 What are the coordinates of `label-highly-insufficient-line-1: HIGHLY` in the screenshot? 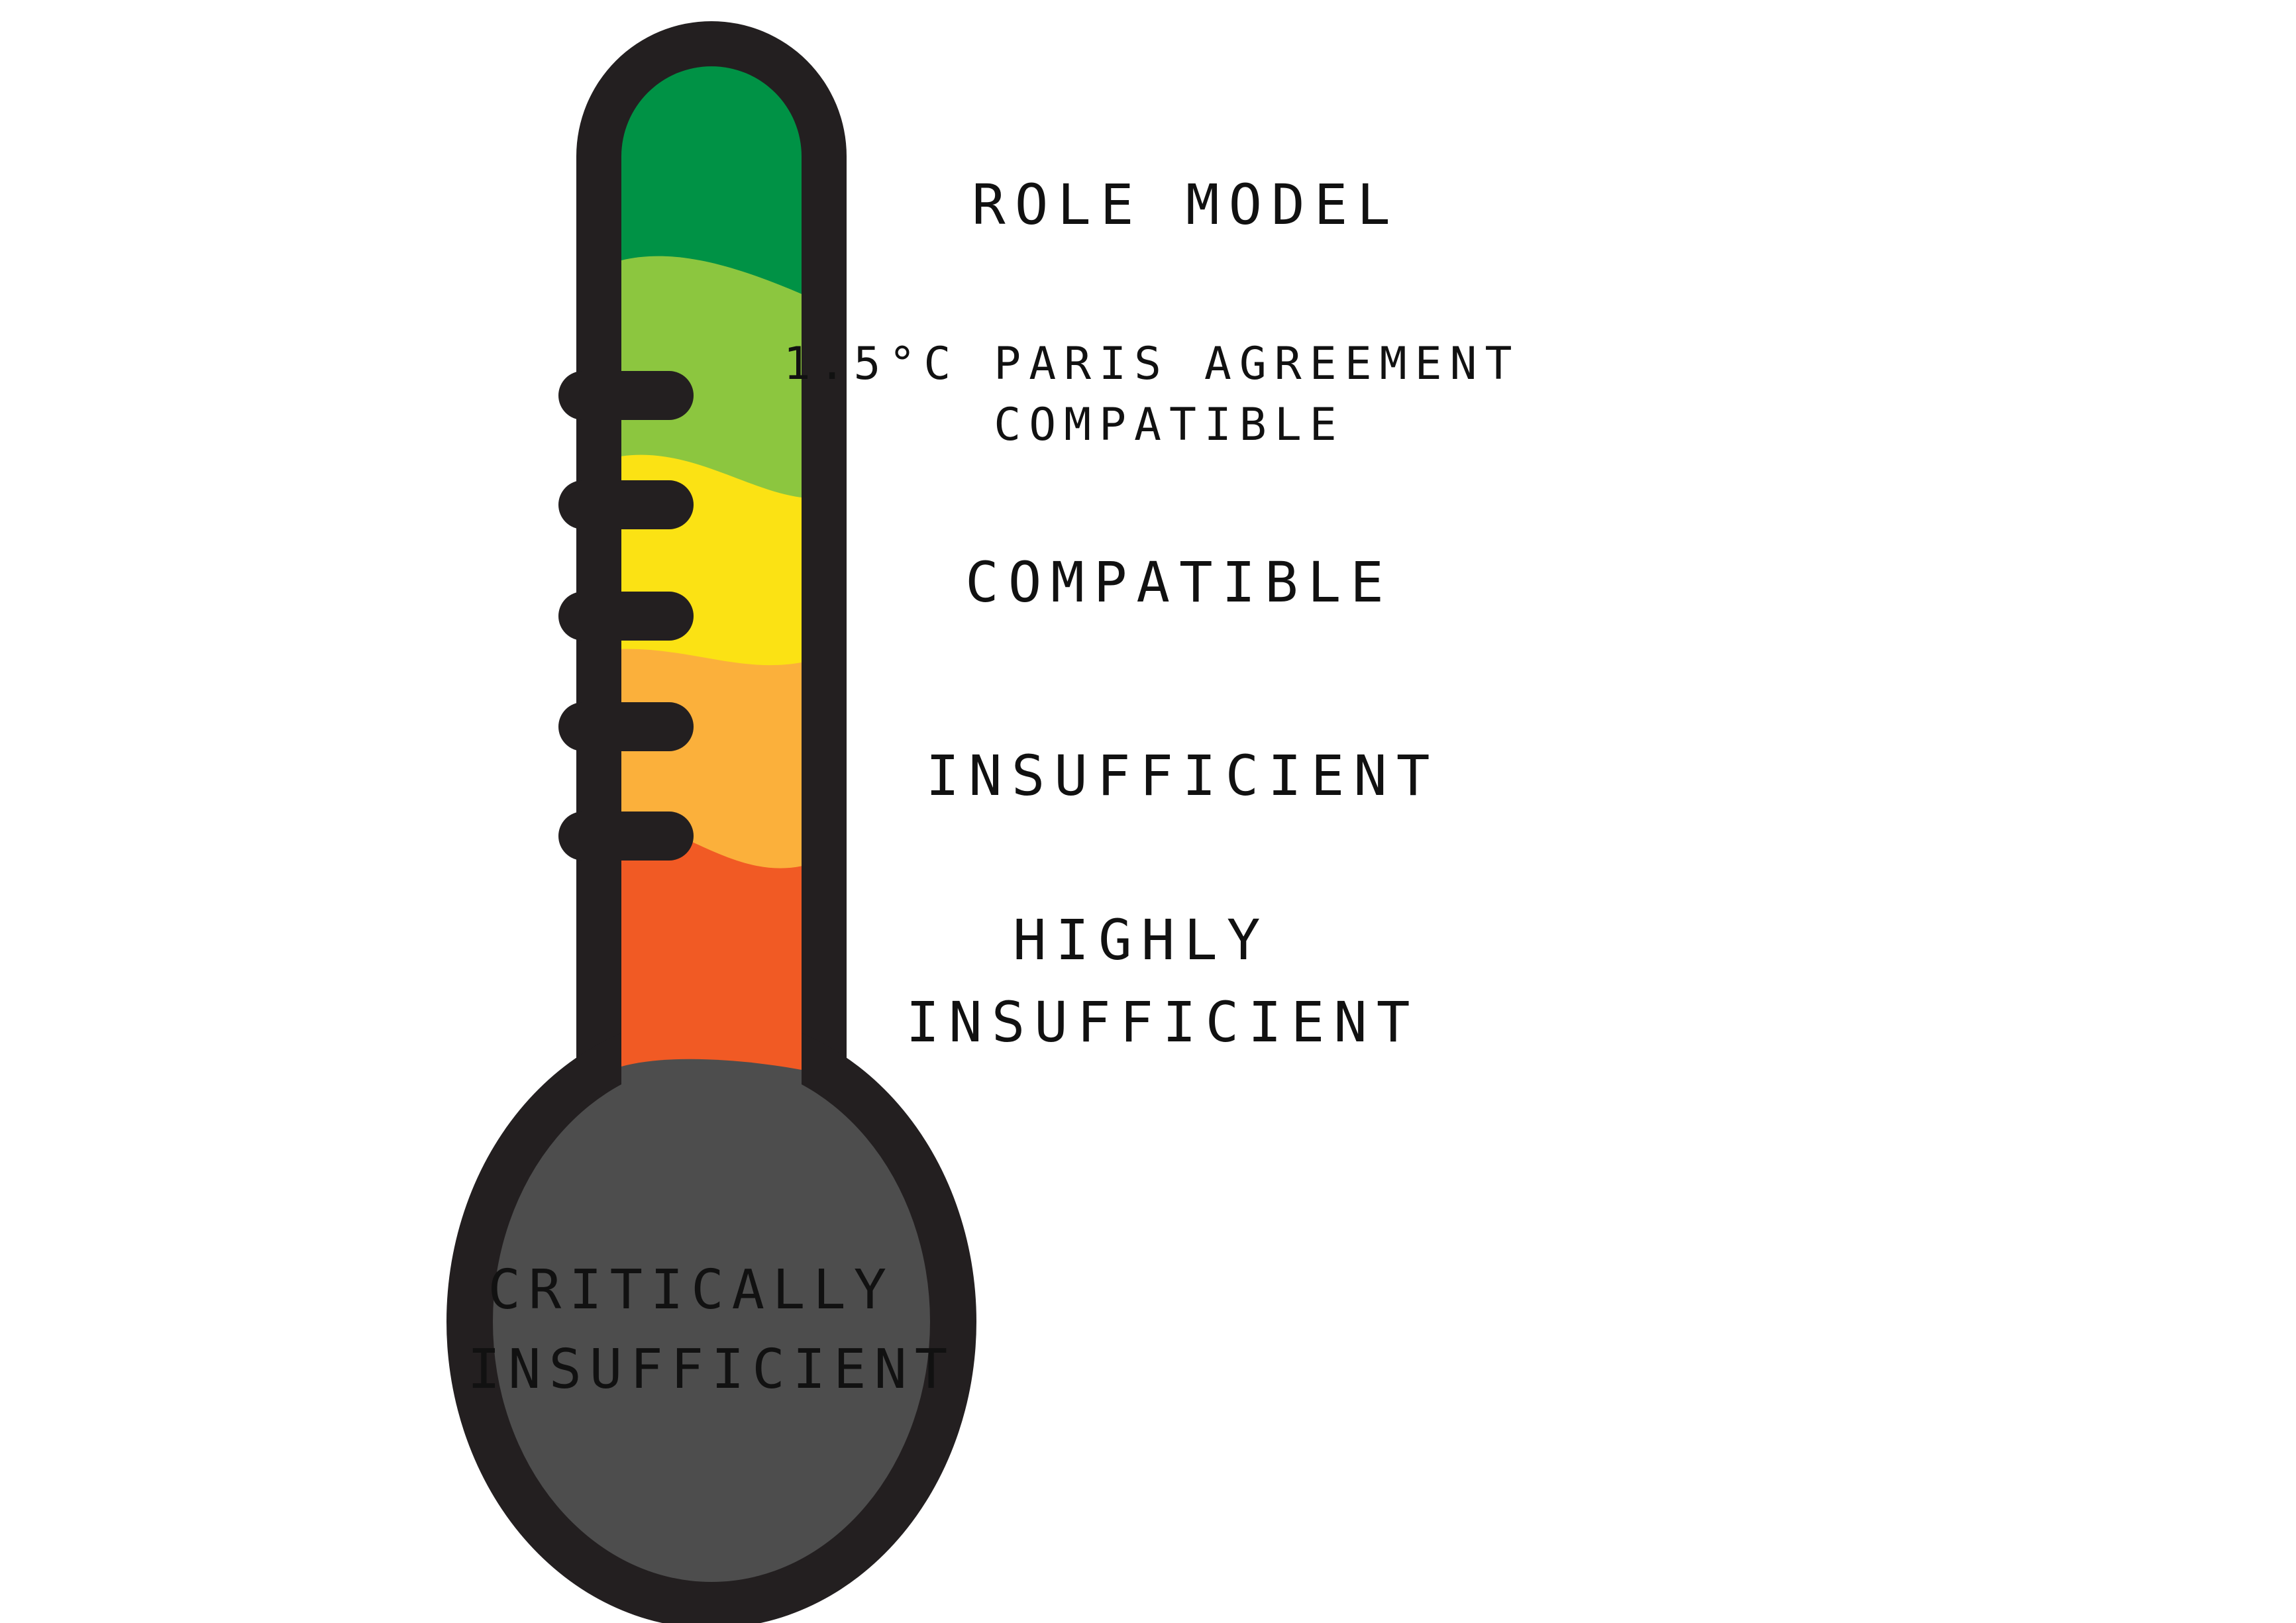 It's located at (1141, 940).